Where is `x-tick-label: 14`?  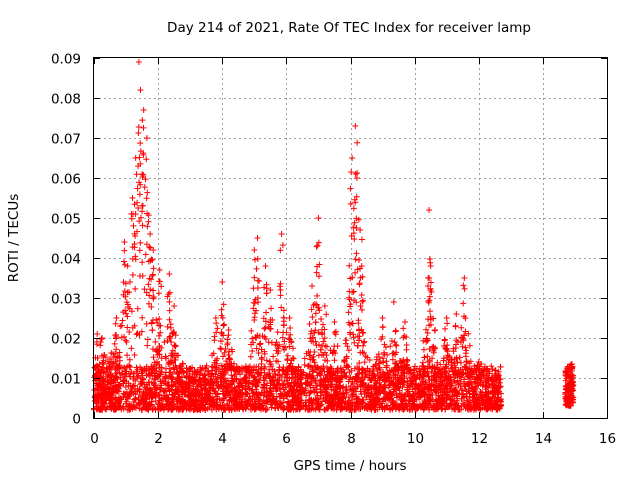 x-tick-label: 14 is located at coordinates (543, 439).